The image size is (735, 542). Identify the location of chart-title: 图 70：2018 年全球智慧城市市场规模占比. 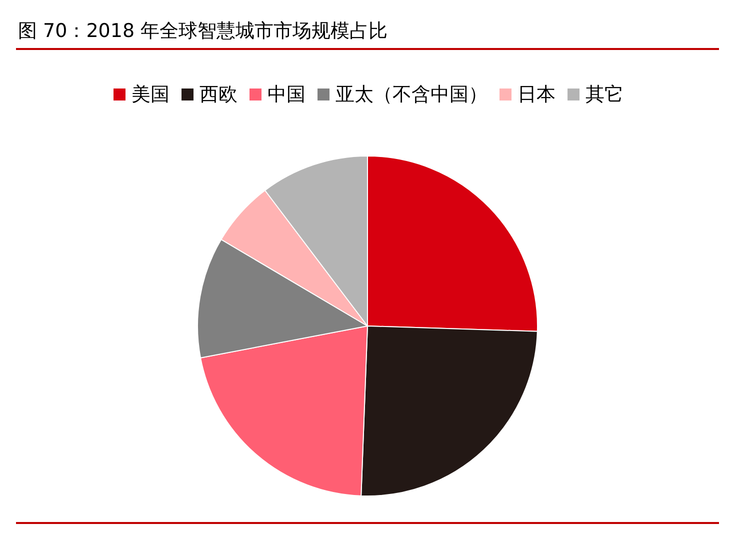
(203, 31).